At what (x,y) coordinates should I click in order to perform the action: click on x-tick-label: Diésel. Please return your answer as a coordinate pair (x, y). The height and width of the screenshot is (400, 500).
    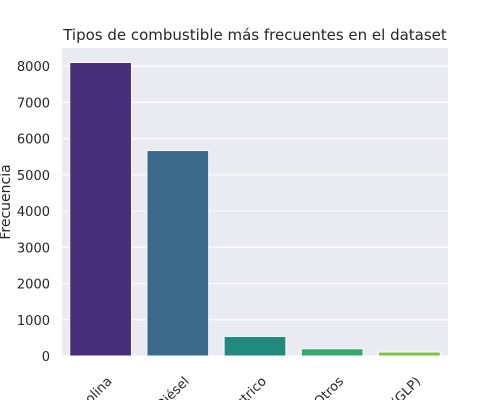
    Looking at the image, I should click on (173, 387).